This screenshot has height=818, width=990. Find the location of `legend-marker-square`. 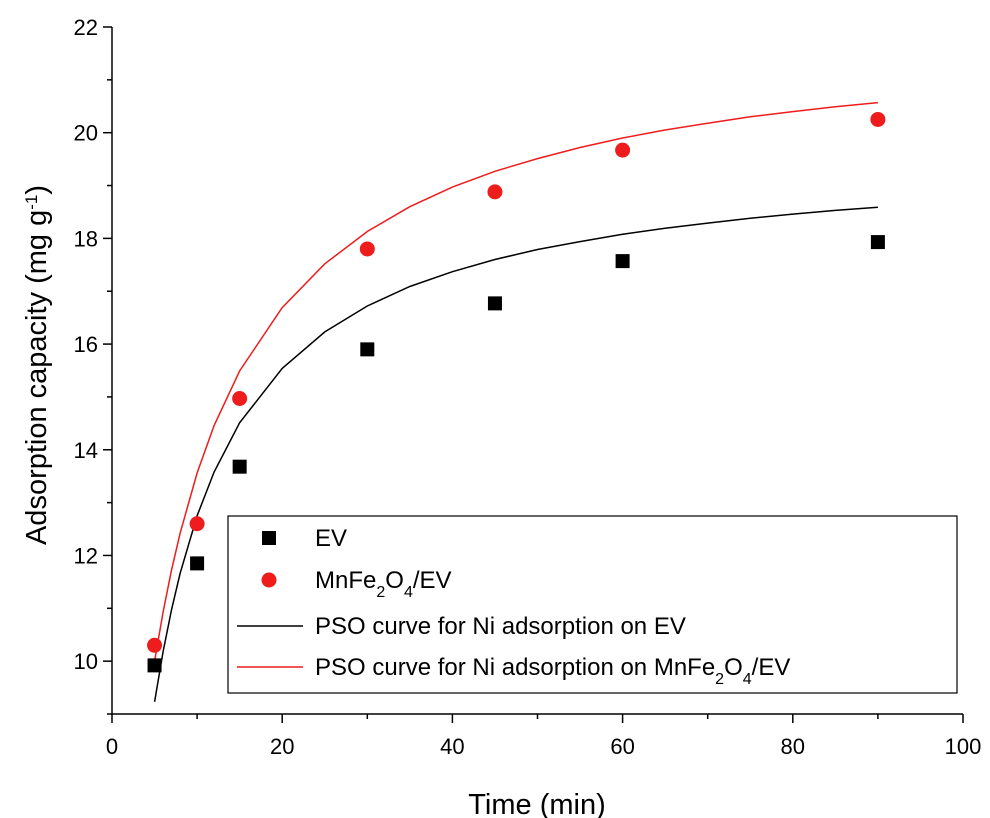

legend-marker-square is located at coordinates (269, 538).